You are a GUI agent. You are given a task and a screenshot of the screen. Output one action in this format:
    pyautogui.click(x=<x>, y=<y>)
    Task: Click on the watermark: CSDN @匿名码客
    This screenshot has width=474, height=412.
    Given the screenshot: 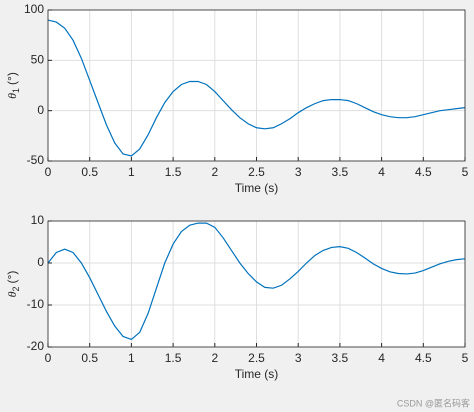 What is the action you would take?
    pyautogui.click(x=433, y=402)
    